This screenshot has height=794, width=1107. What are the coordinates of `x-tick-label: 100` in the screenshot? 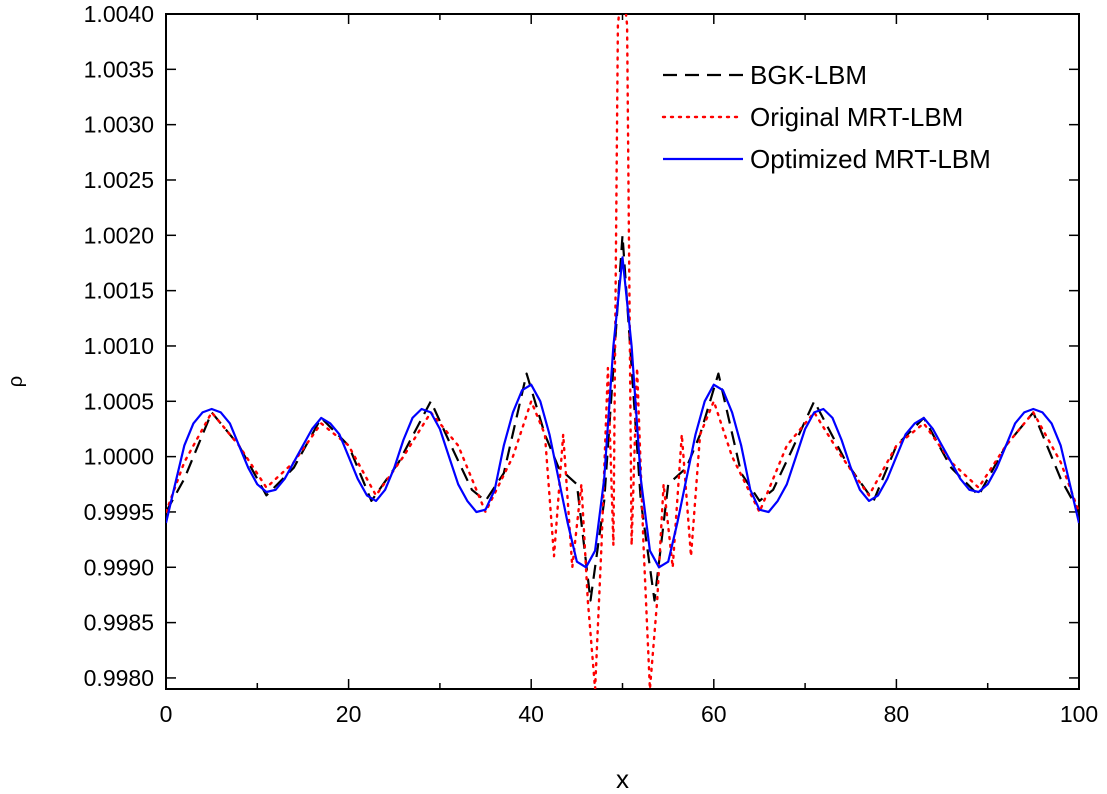 It's located at (1079, 714).